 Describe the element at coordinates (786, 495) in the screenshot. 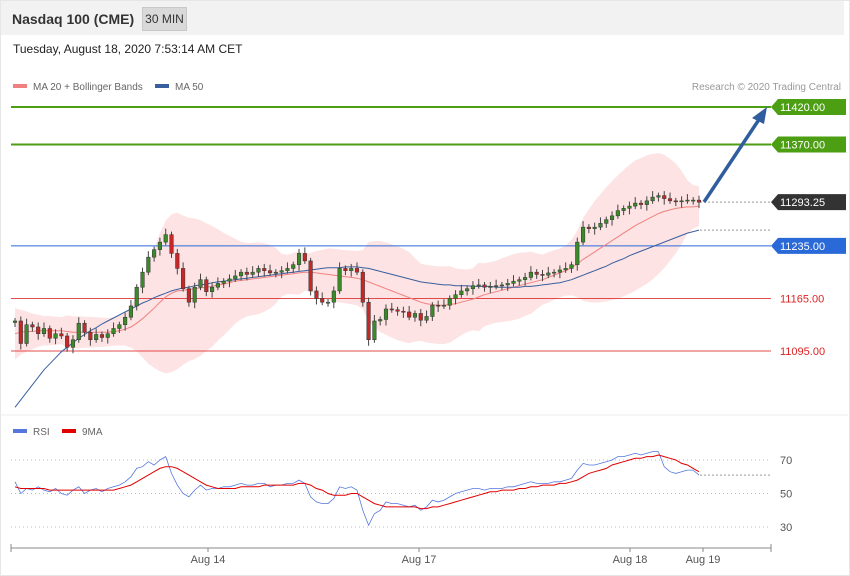

I see `rsi-tick-50: 50` at that location.